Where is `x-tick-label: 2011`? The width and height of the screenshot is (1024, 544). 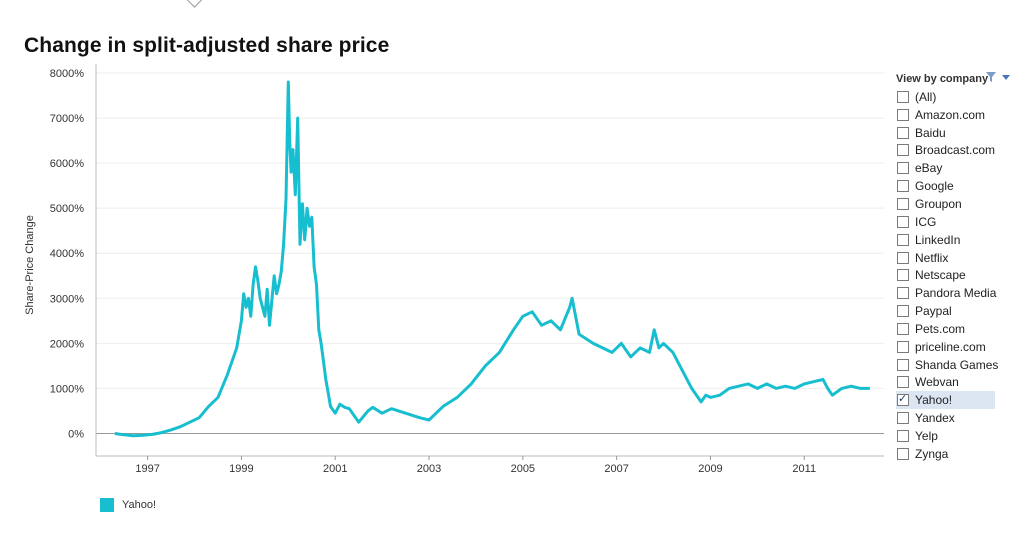
x-tick-label: 2011 is located at coordinates (804, 469).